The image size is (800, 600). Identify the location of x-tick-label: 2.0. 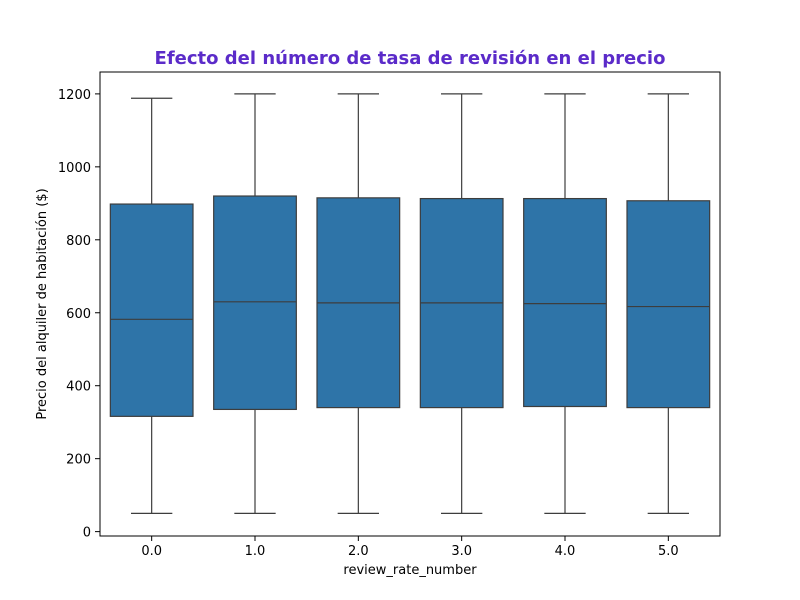
(358, 551).